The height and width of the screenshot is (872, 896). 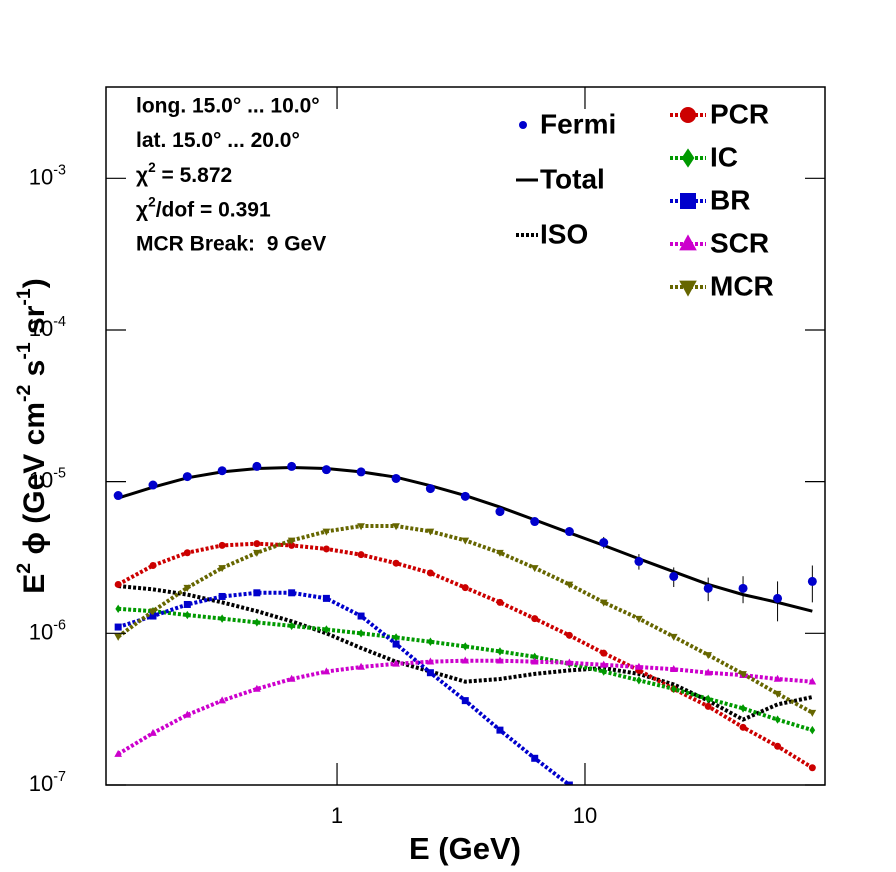 What do you see at coordinates (564, 233) in the screenshot?
I see `legend-label: ISO` at bounding box center [564, 233].